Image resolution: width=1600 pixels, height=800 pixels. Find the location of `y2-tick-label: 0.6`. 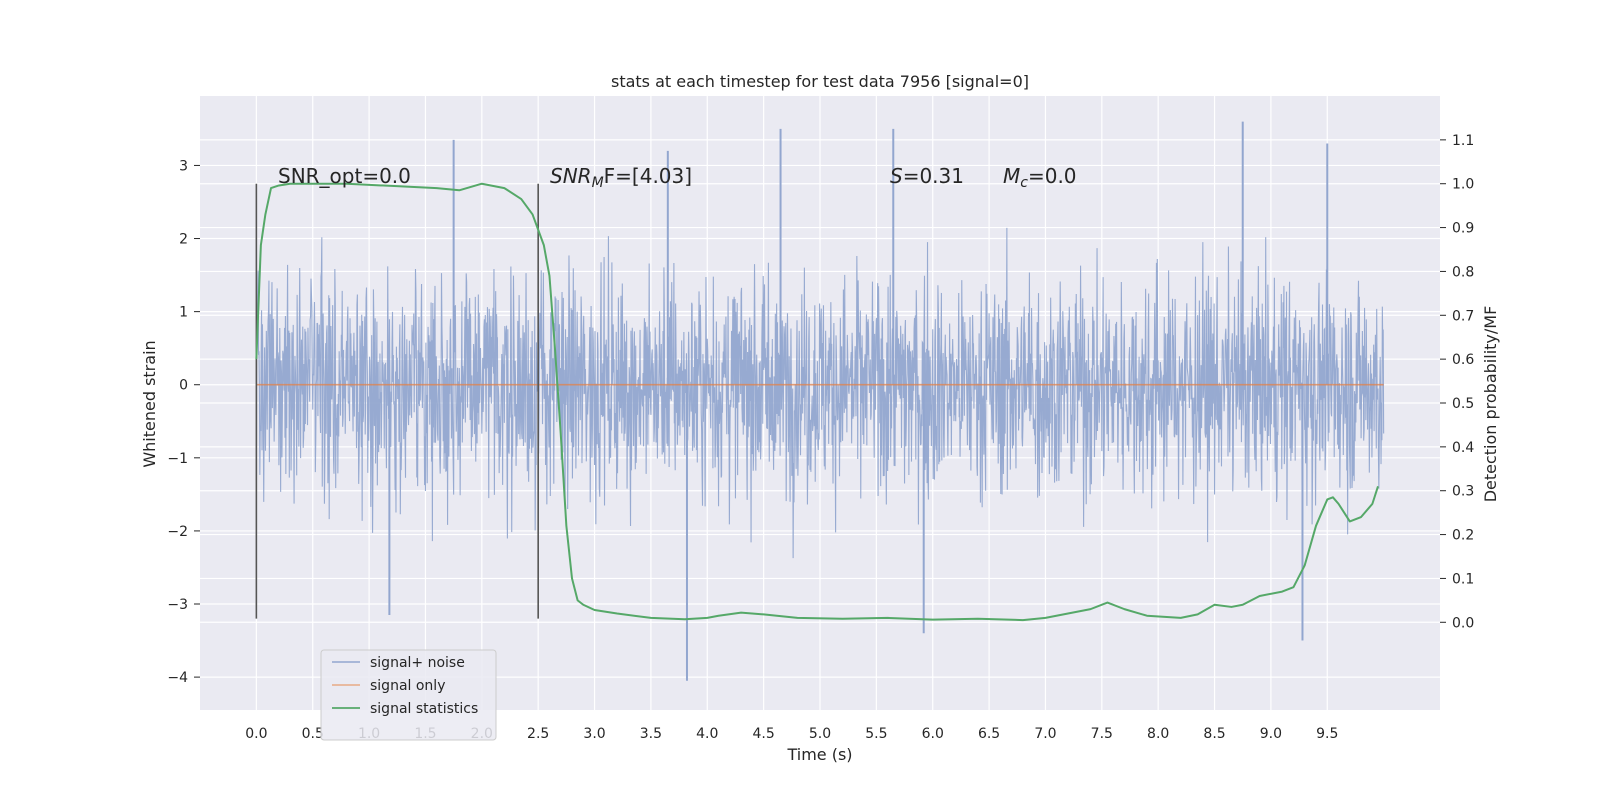

y2-tick-label: 0.6 is located at coordinates (1463, 360).